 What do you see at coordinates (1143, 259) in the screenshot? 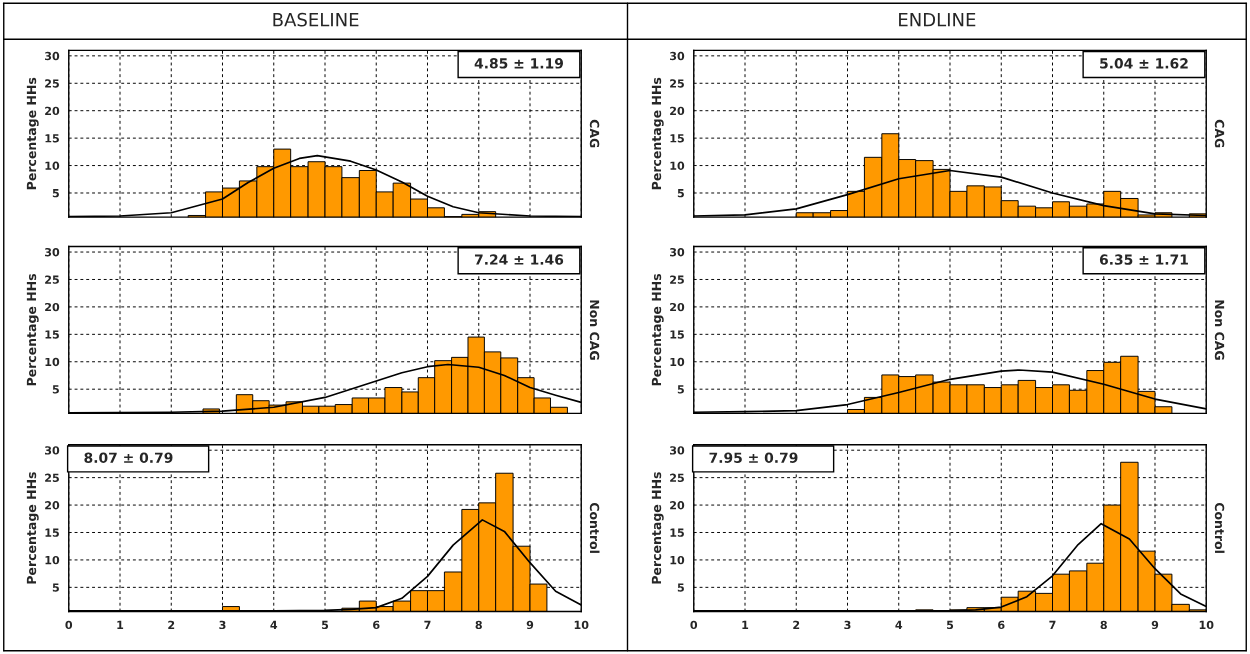
I see `annotation: 6.35 ± 1.71` at bounding box center [1143, 259].